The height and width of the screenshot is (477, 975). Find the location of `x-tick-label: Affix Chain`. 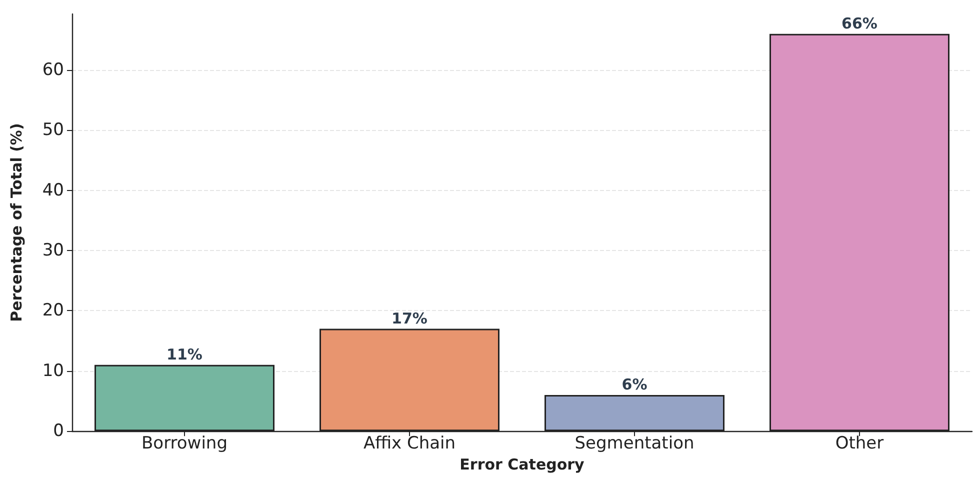

x-tick-label: Affix Chain is located at coordinates (409, 444).